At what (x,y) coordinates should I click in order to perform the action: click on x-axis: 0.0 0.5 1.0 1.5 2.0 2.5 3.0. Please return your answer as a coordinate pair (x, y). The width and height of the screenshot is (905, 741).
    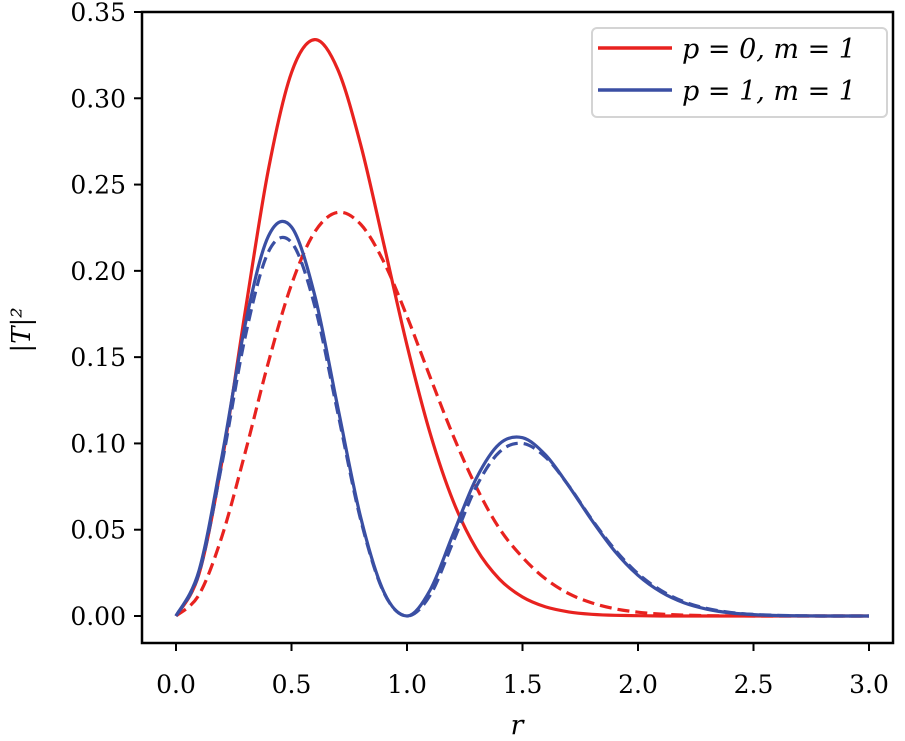
    Looking at the image, I should click on (522, 671).